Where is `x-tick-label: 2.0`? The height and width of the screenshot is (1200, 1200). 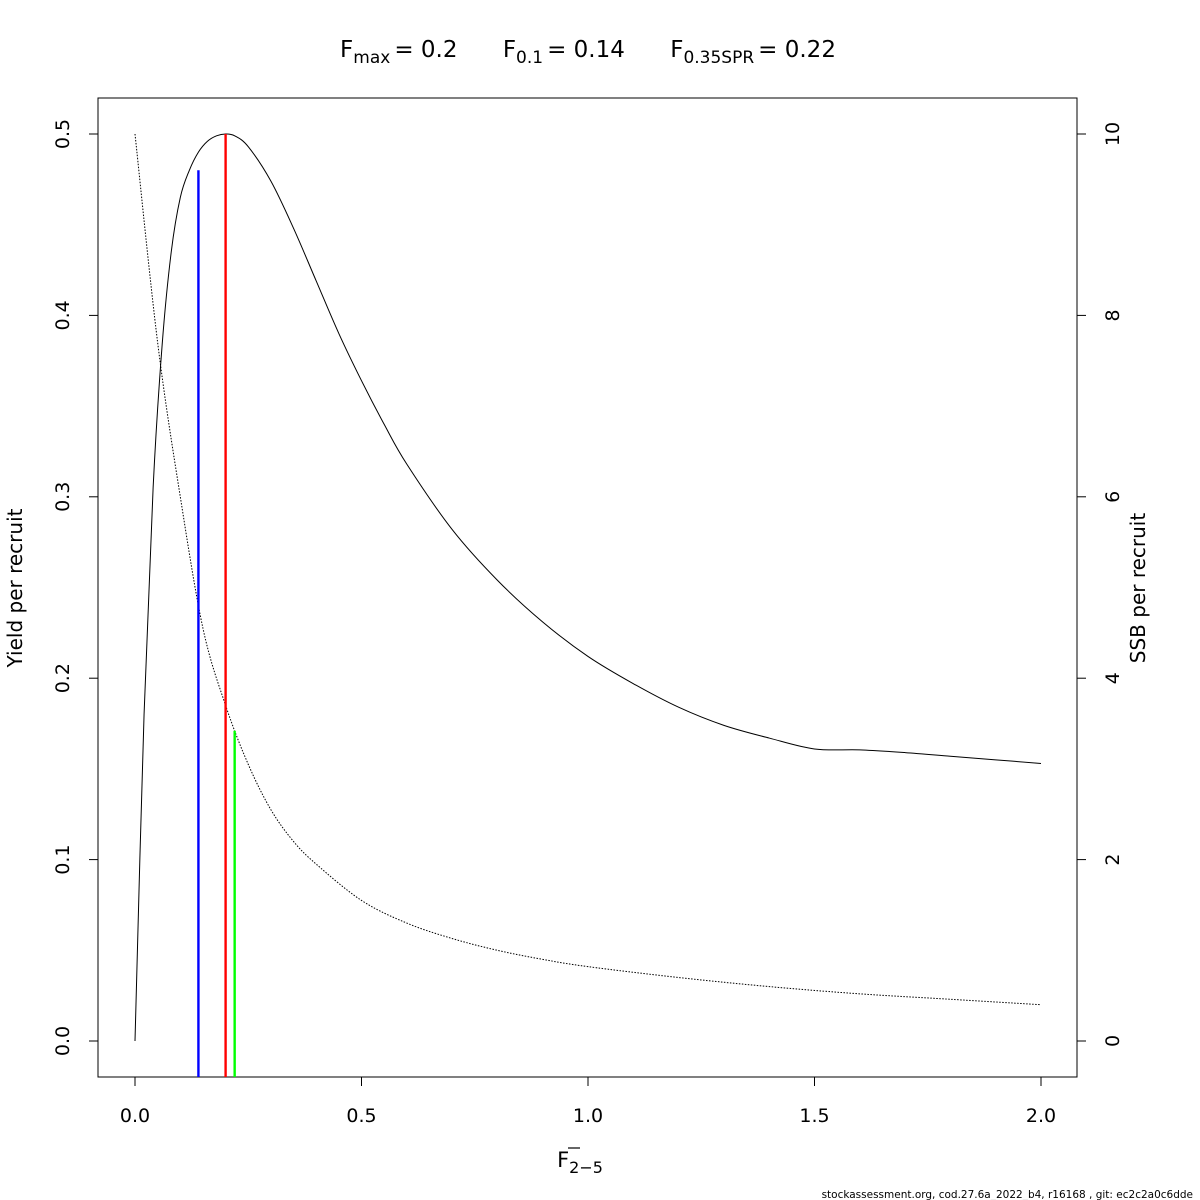
x-tick-label: 2.0 is located at coordinates (1041, 1116).